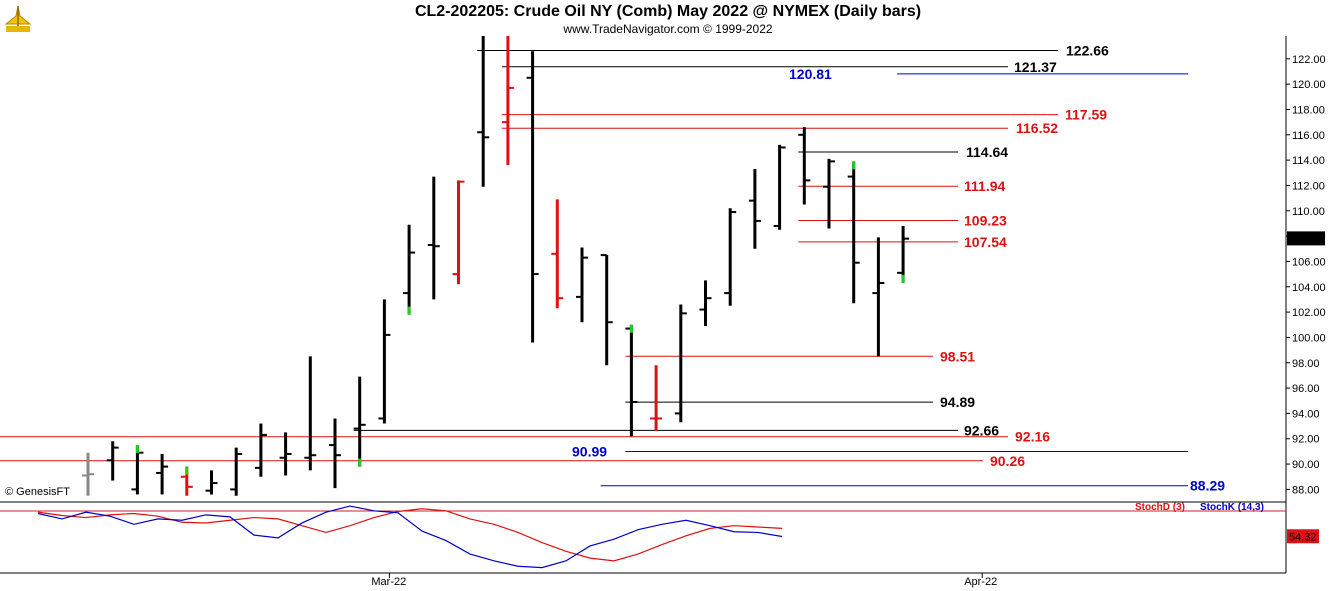  What do you see at coordinates (810, 74) in the screenshot?
I see `level-label: 120.81` at bounding box center [810, 74].